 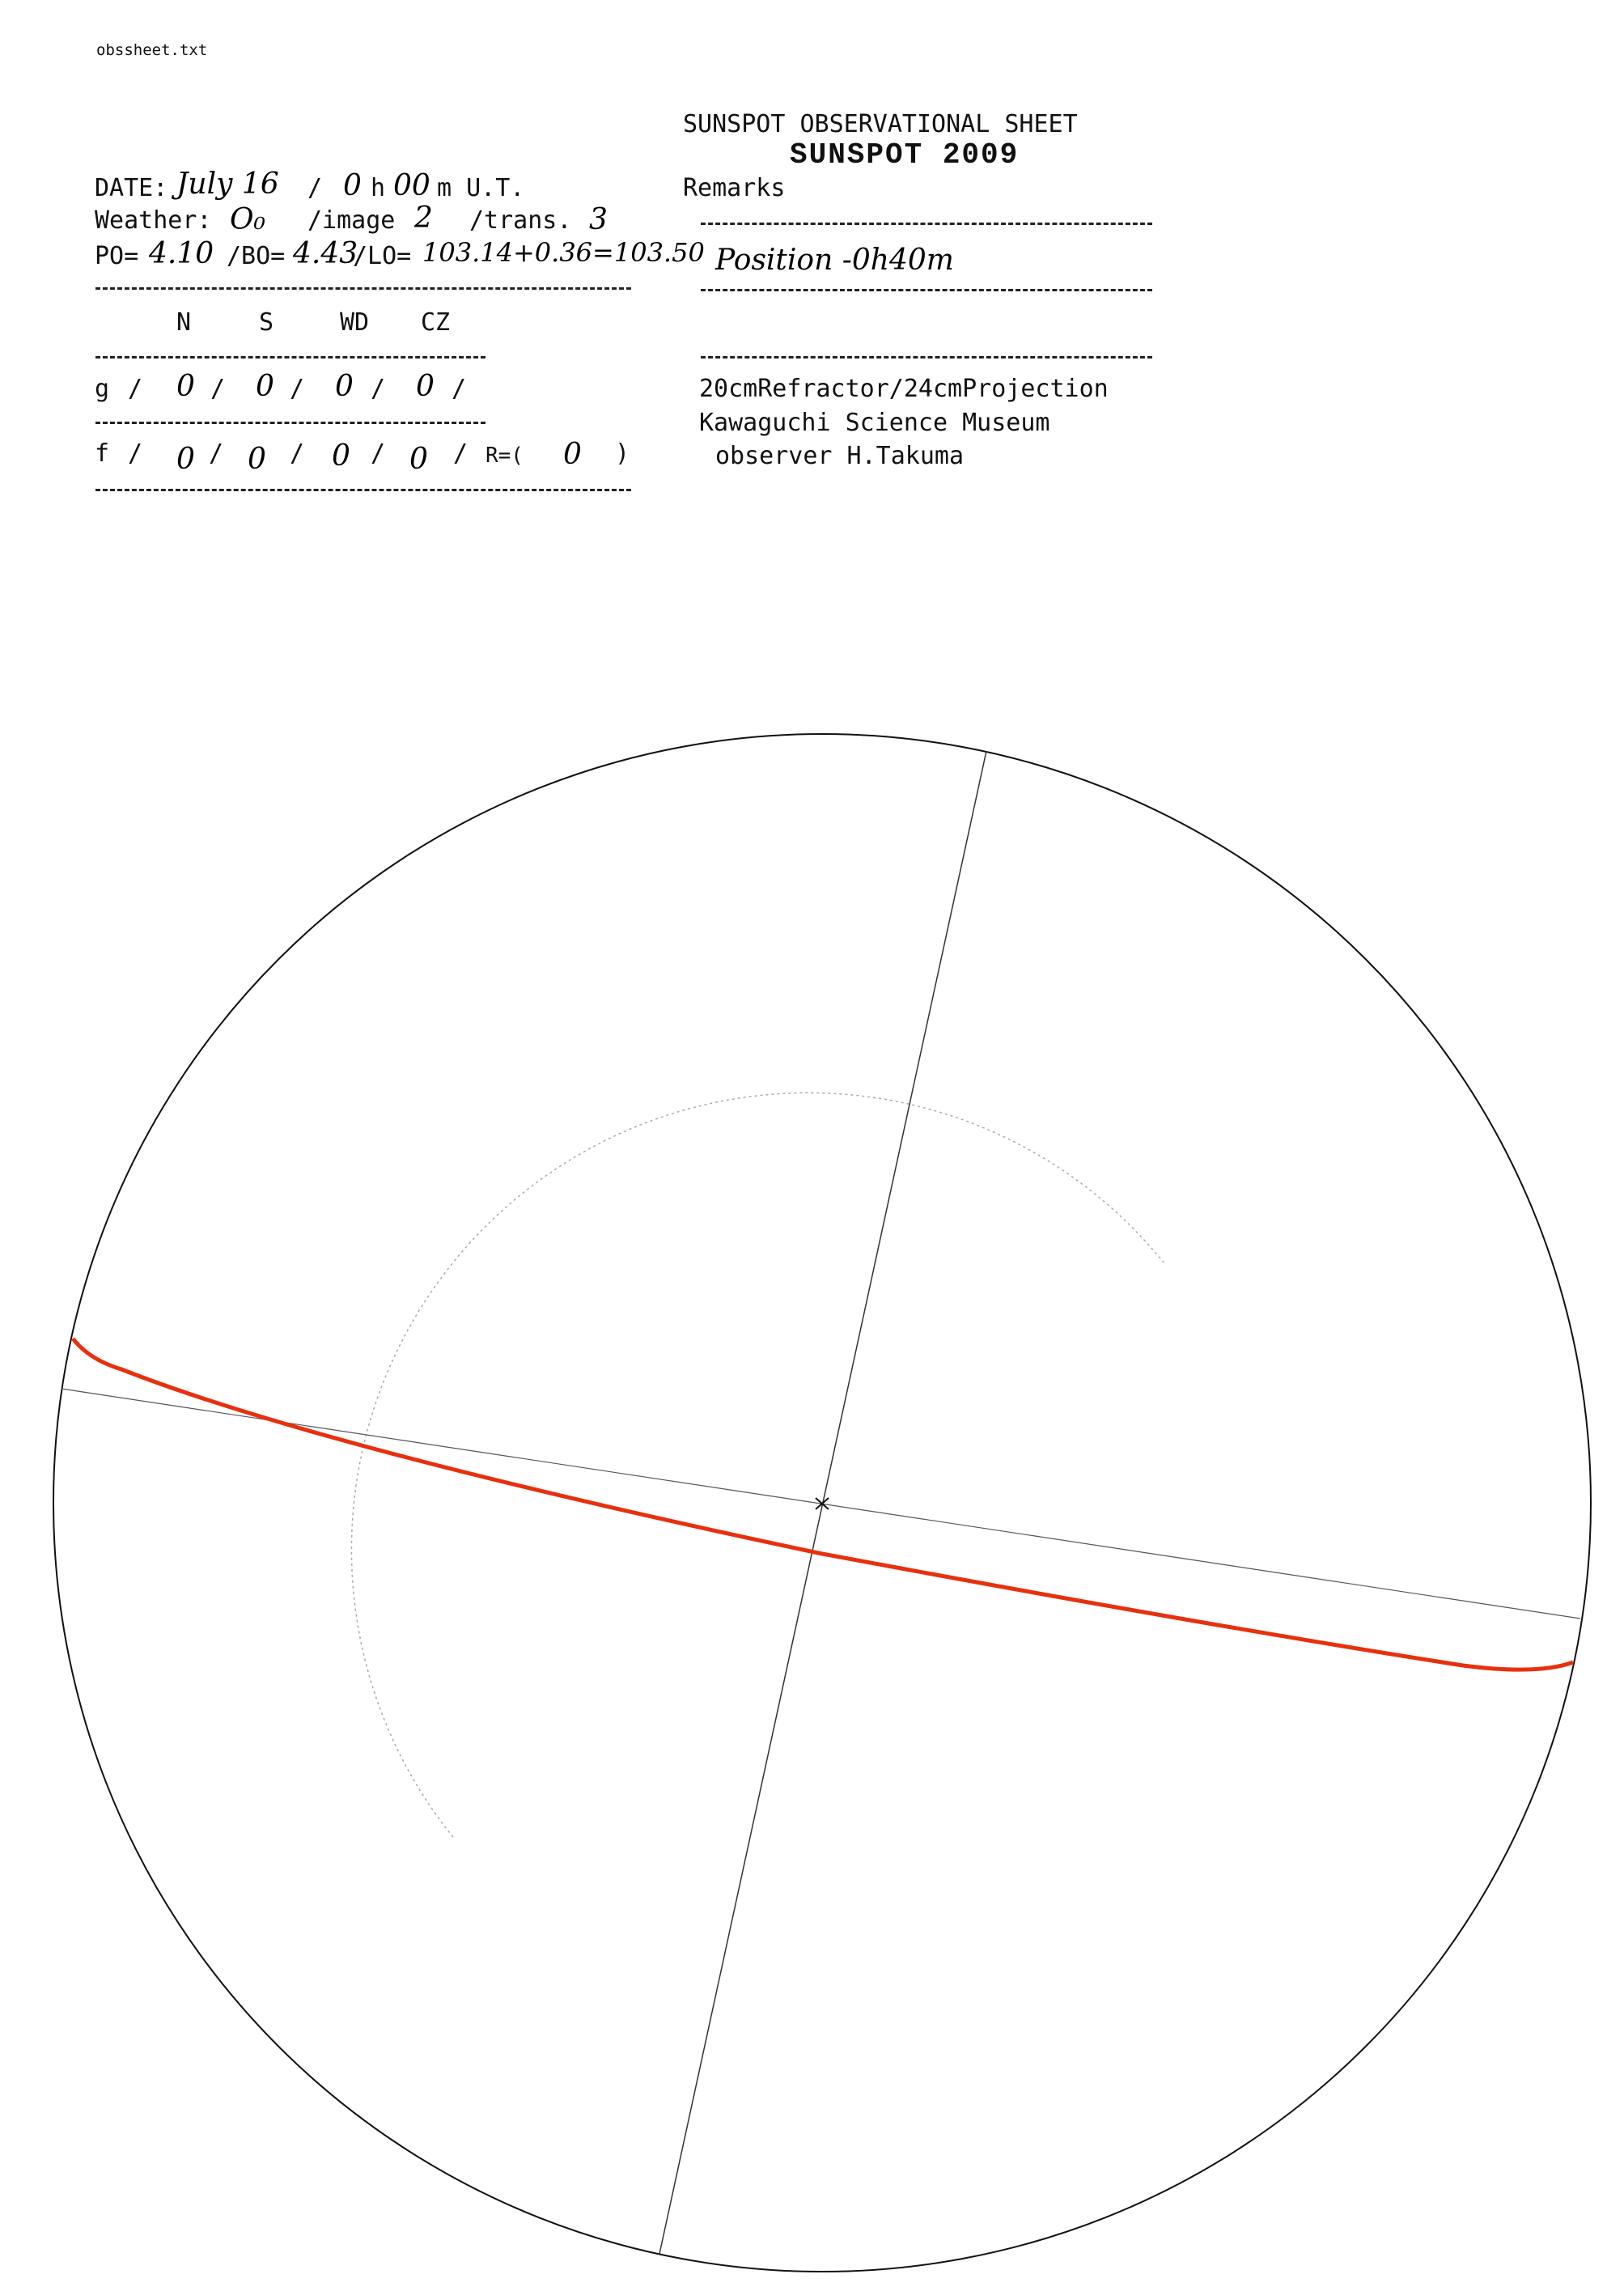 I want to click on instrument: 20cmRefractor/24cmProjection, so click(x=904, y=389).